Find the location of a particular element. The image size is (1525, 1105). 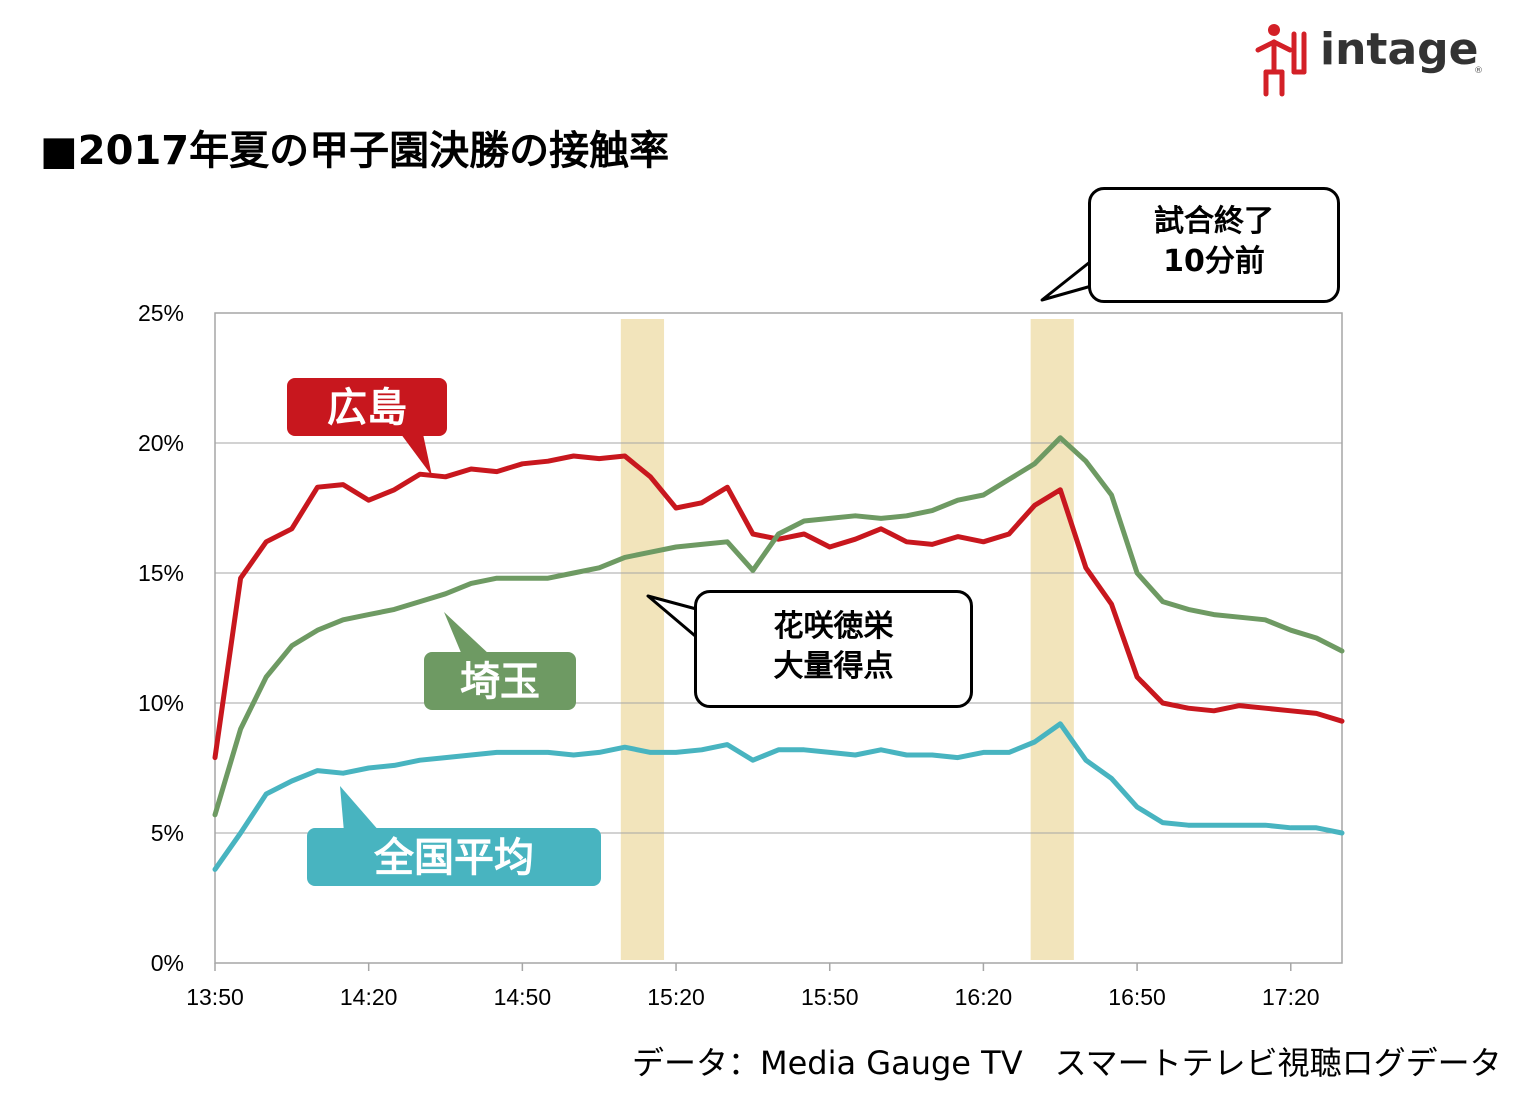

y-tick-label: 10% is located at coordinates (161, 703).